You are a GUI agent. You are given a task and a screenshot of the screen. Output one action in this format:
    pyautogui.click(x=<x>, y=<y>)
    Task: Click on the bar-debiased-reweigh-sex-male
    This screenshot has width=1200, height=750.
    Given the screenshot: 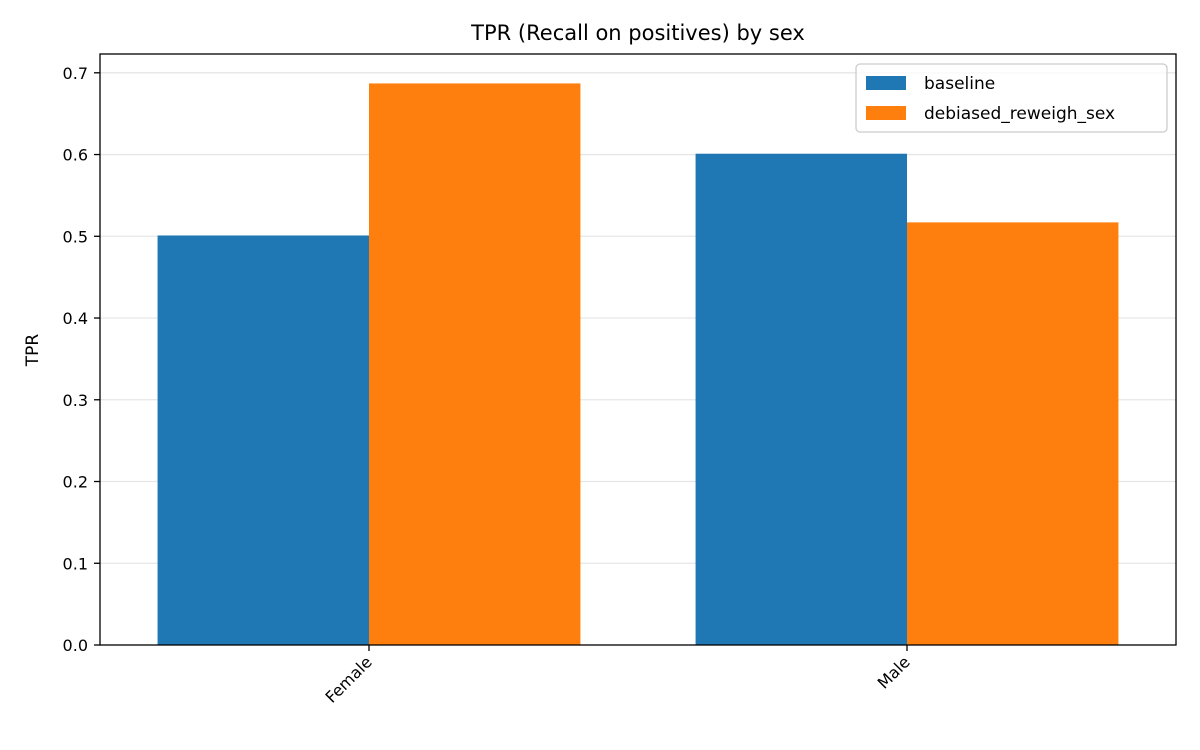 What is the action you would take?
    pyautogui.click(x=1013, y=433)
    